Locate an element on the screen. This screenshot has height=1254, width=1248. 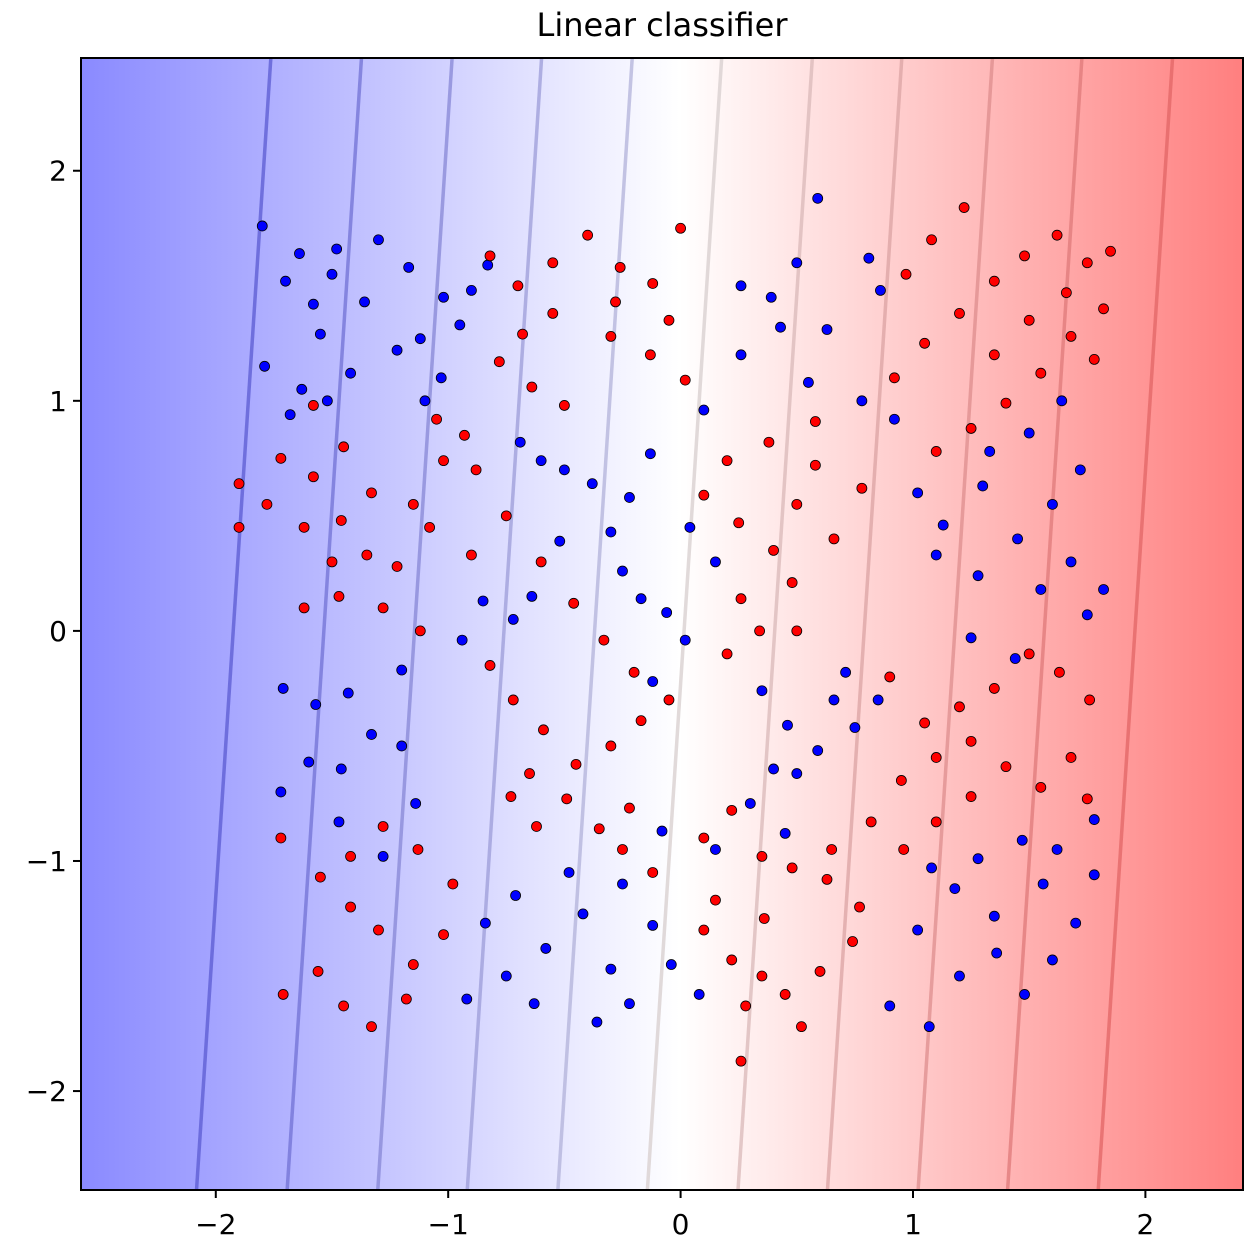
x-tick-label: 2 is located at coordinates (1145, 1224).